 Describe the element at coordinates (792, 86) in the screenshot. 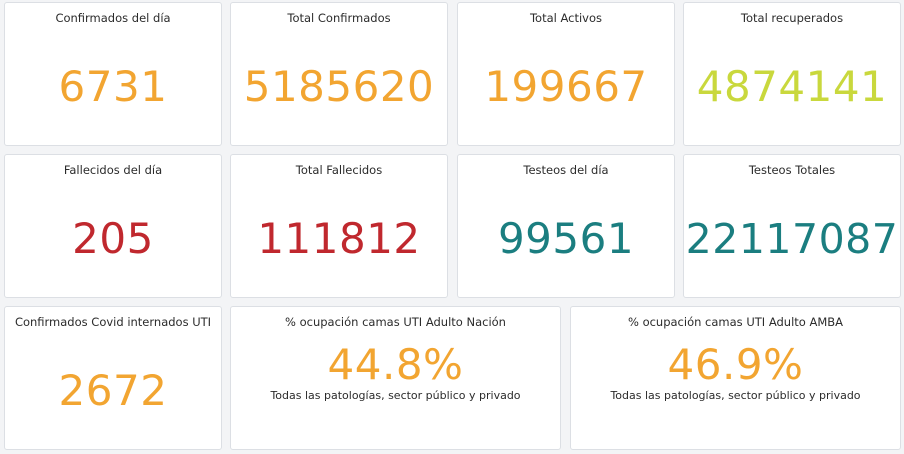

I see `card-value: 4874141` at that location.